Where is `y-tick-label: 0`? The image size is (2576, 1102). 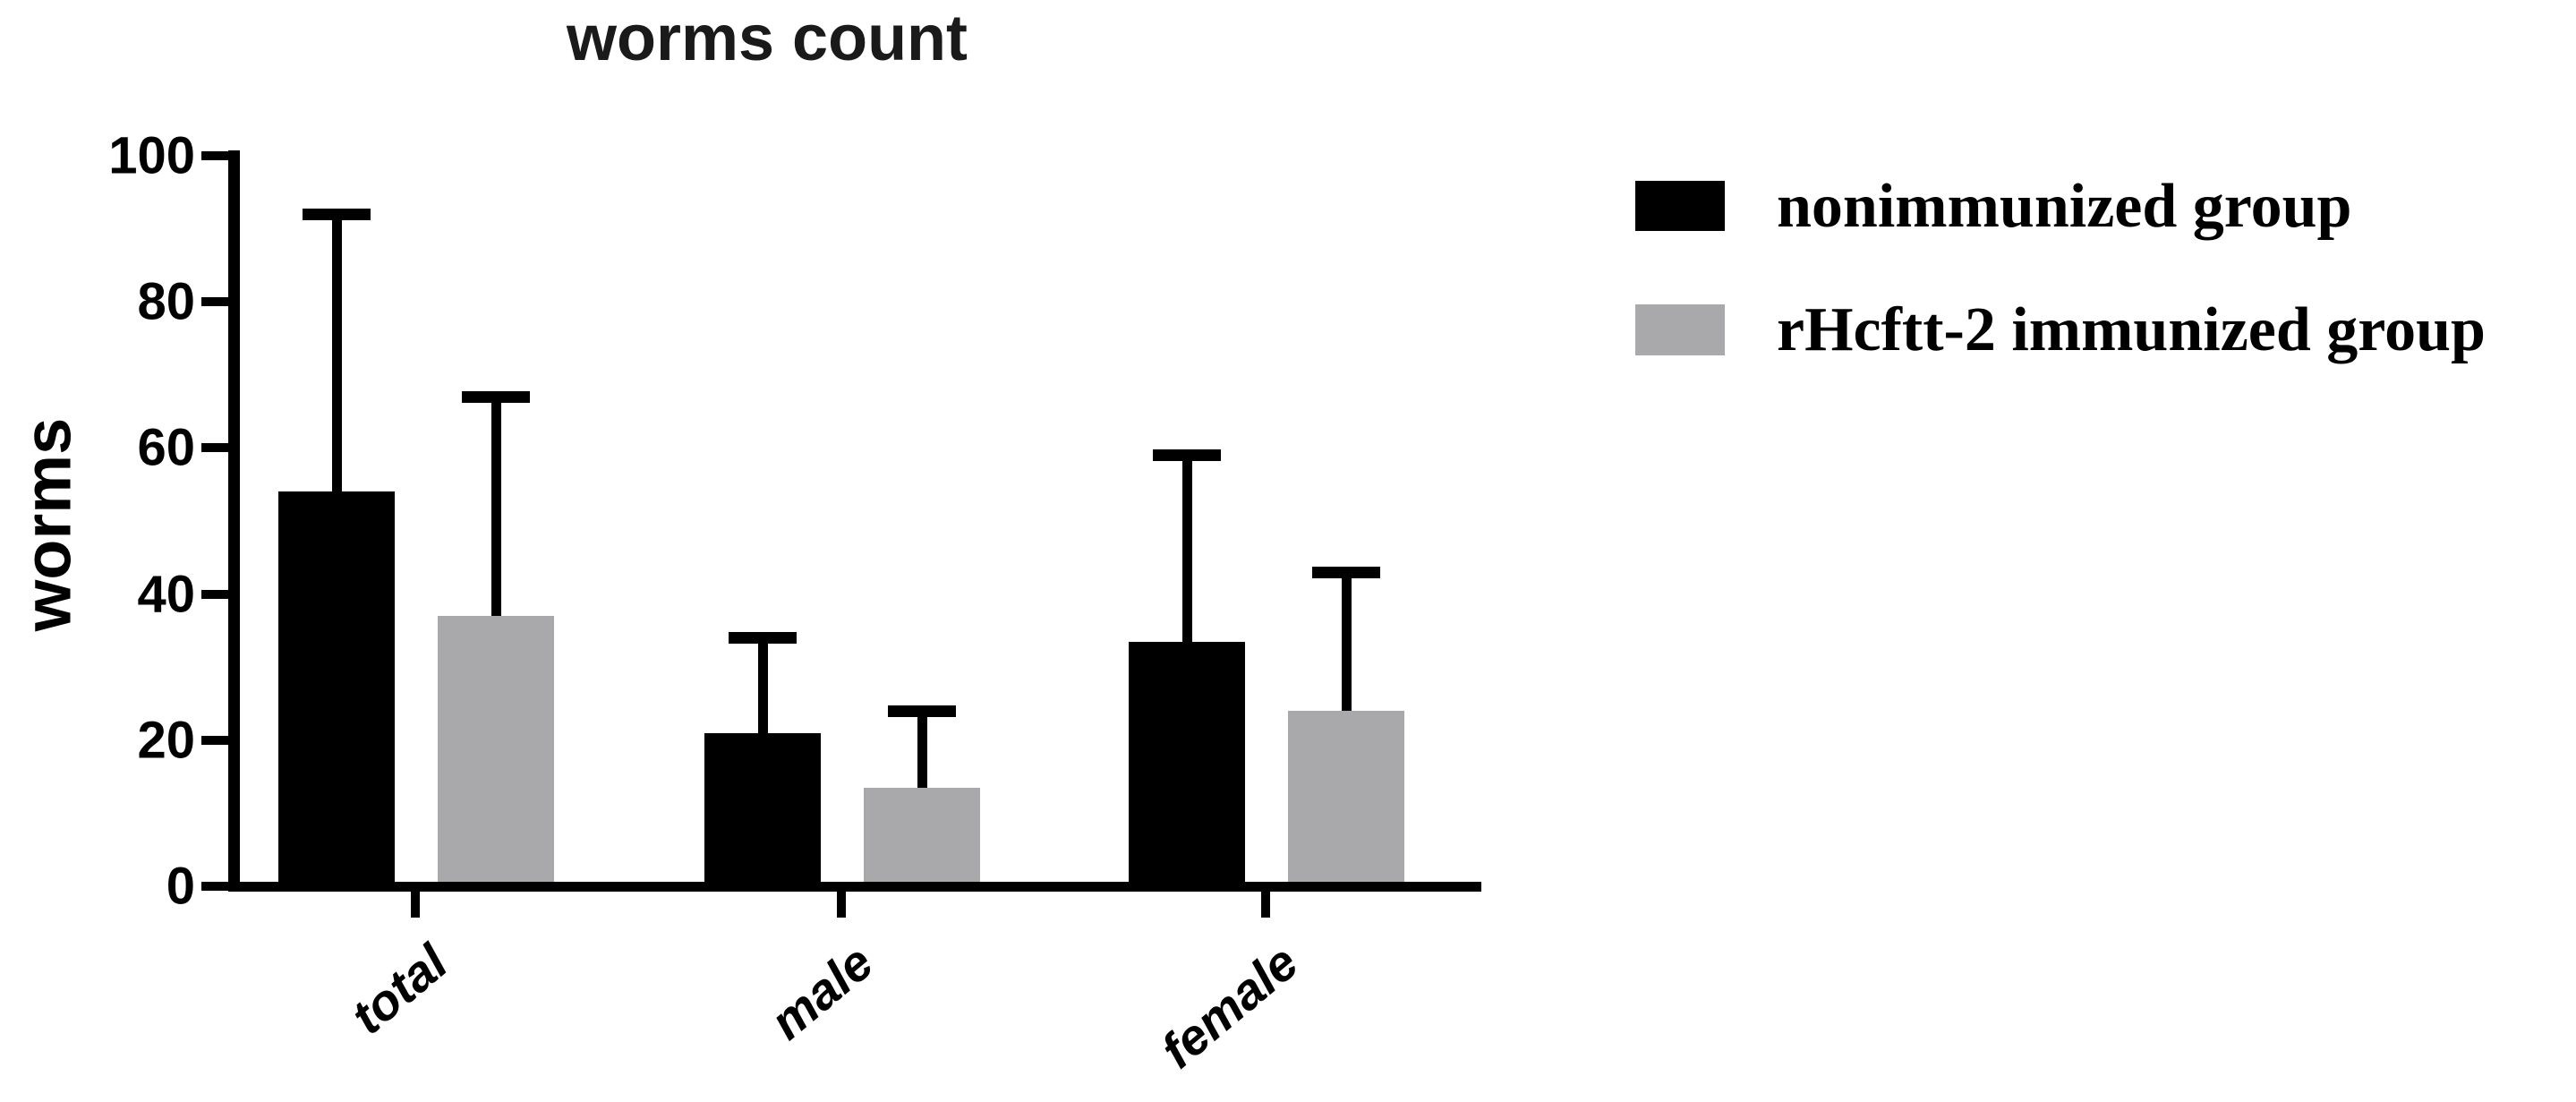 y-tick-label: 0 is located at coordinates (180, 886).